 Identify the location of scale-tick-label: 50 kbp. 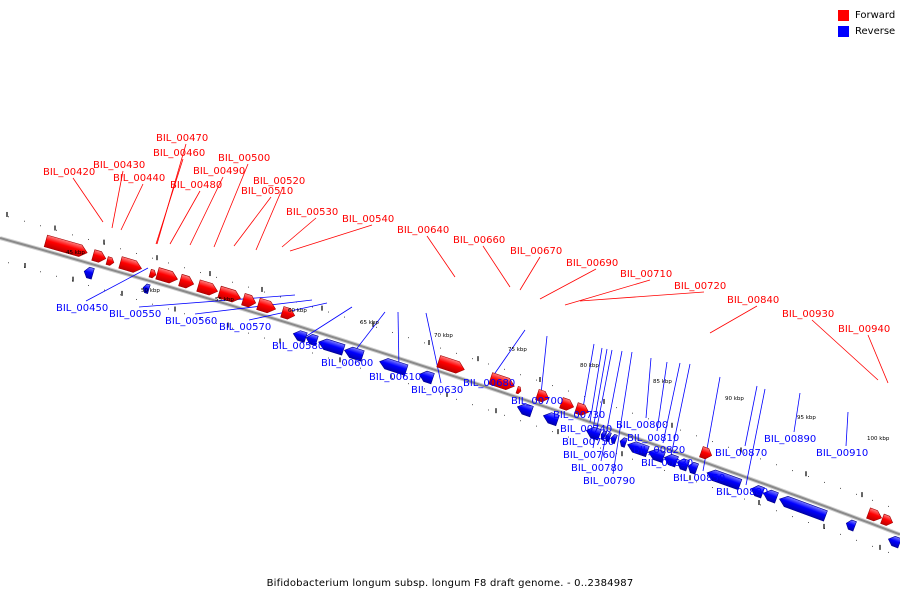
(150, 291).